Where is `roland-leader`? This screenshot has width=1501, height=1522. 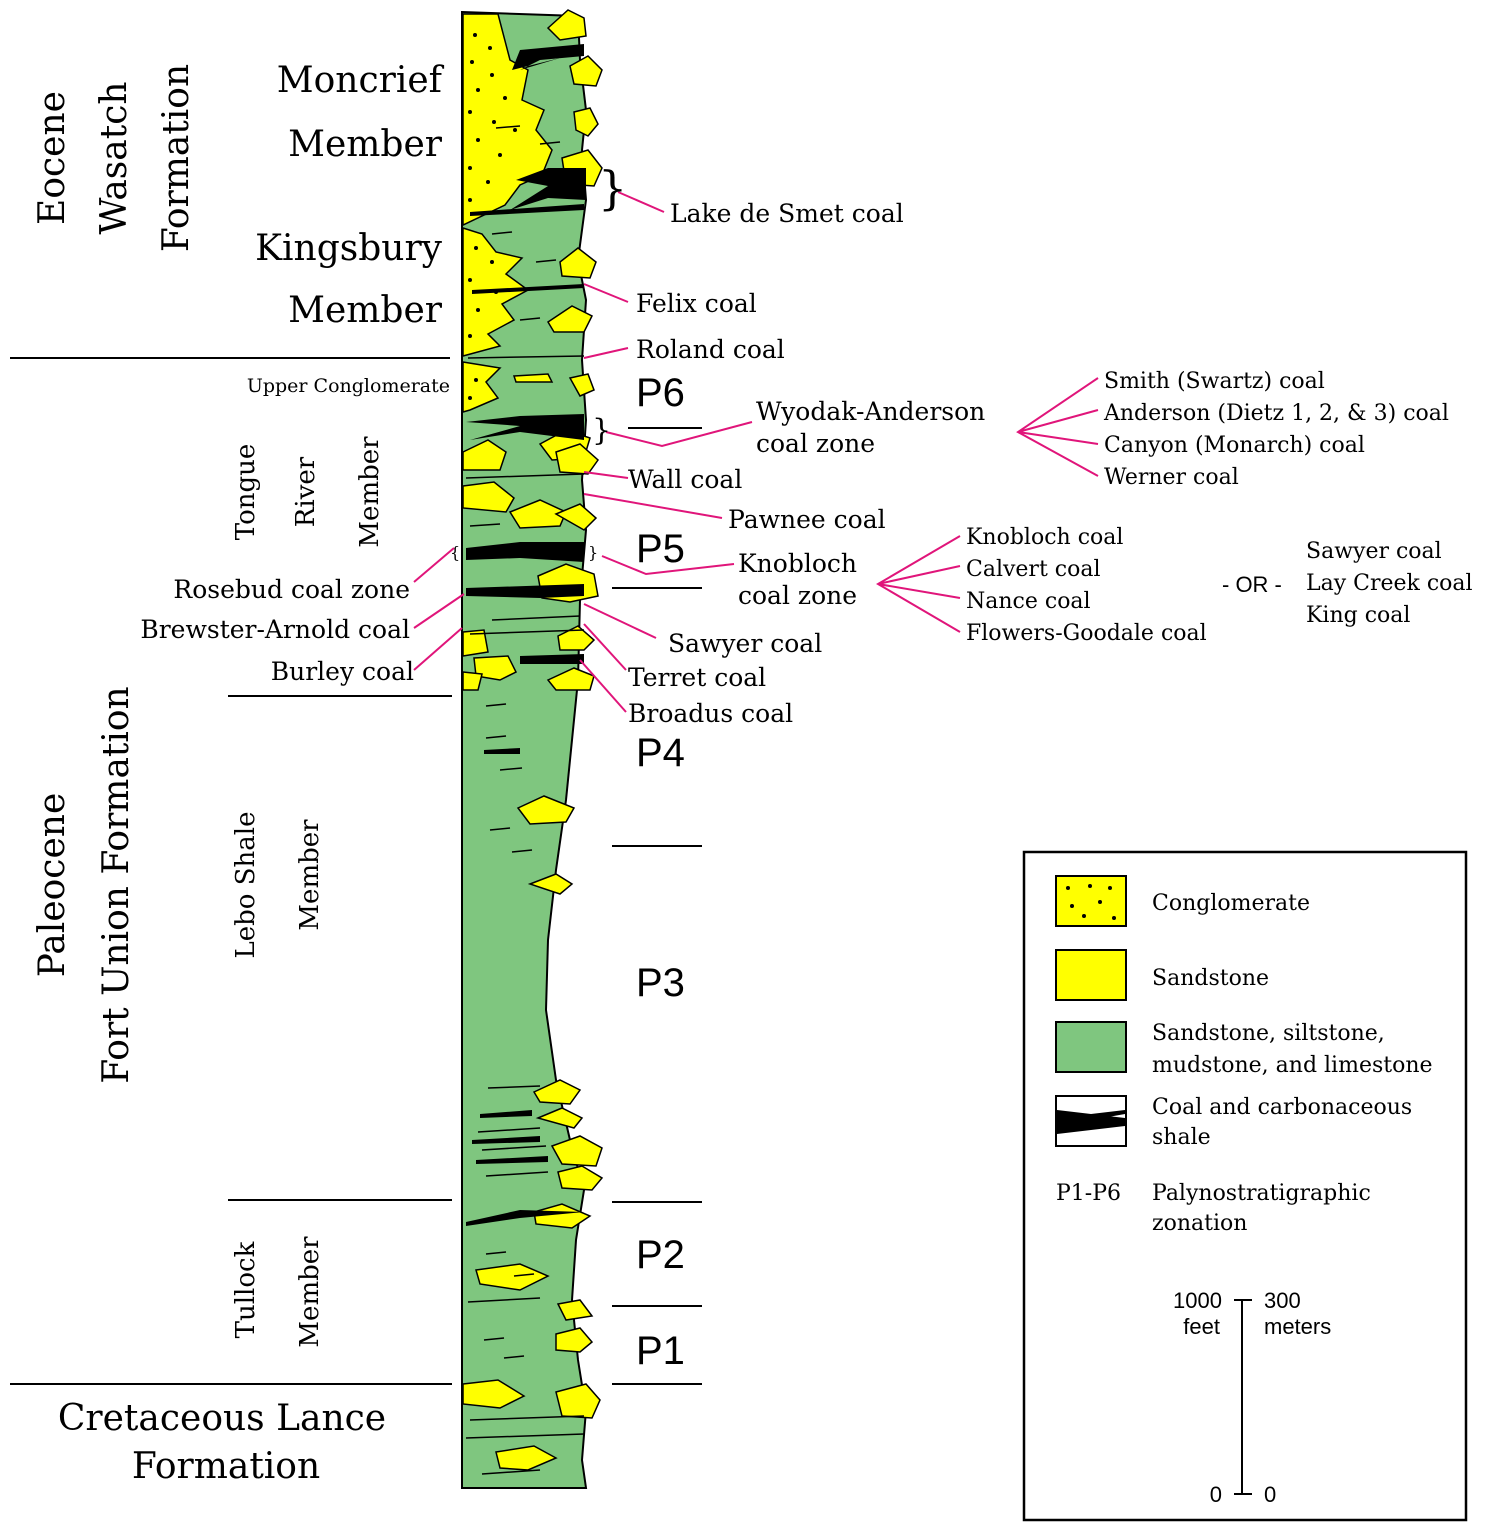 roland-leader is located at coordinates (606, 353).